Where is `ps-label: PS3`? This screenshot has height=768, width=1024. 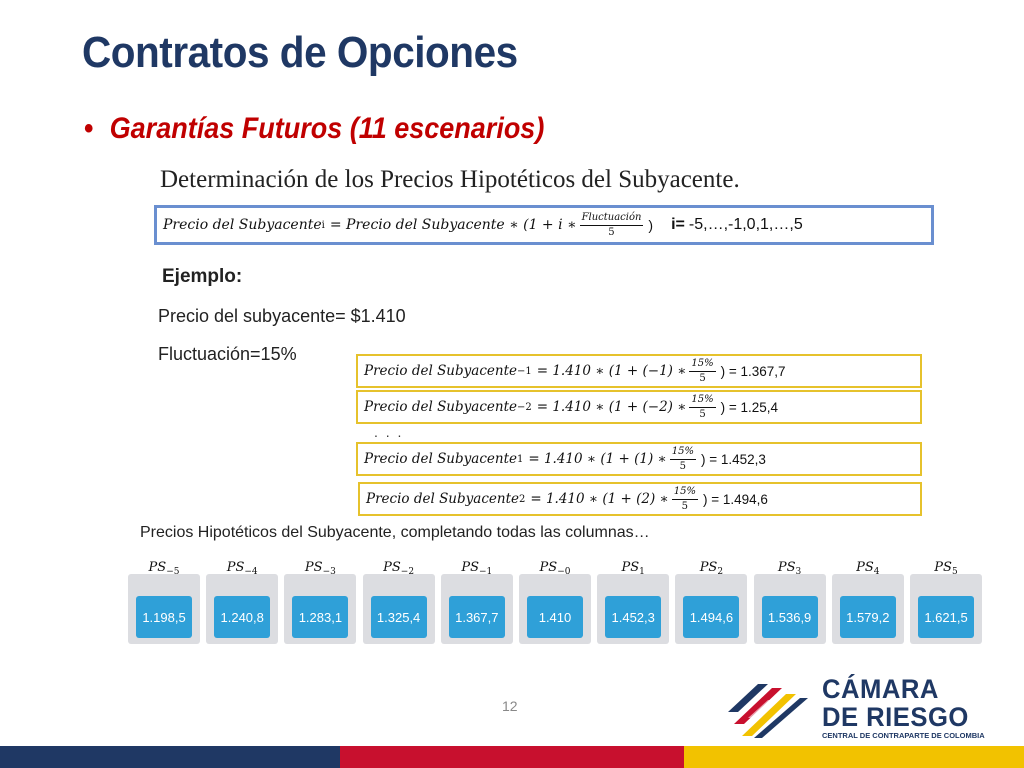 ps-label: PS3 is located at coordinates (790, 568).